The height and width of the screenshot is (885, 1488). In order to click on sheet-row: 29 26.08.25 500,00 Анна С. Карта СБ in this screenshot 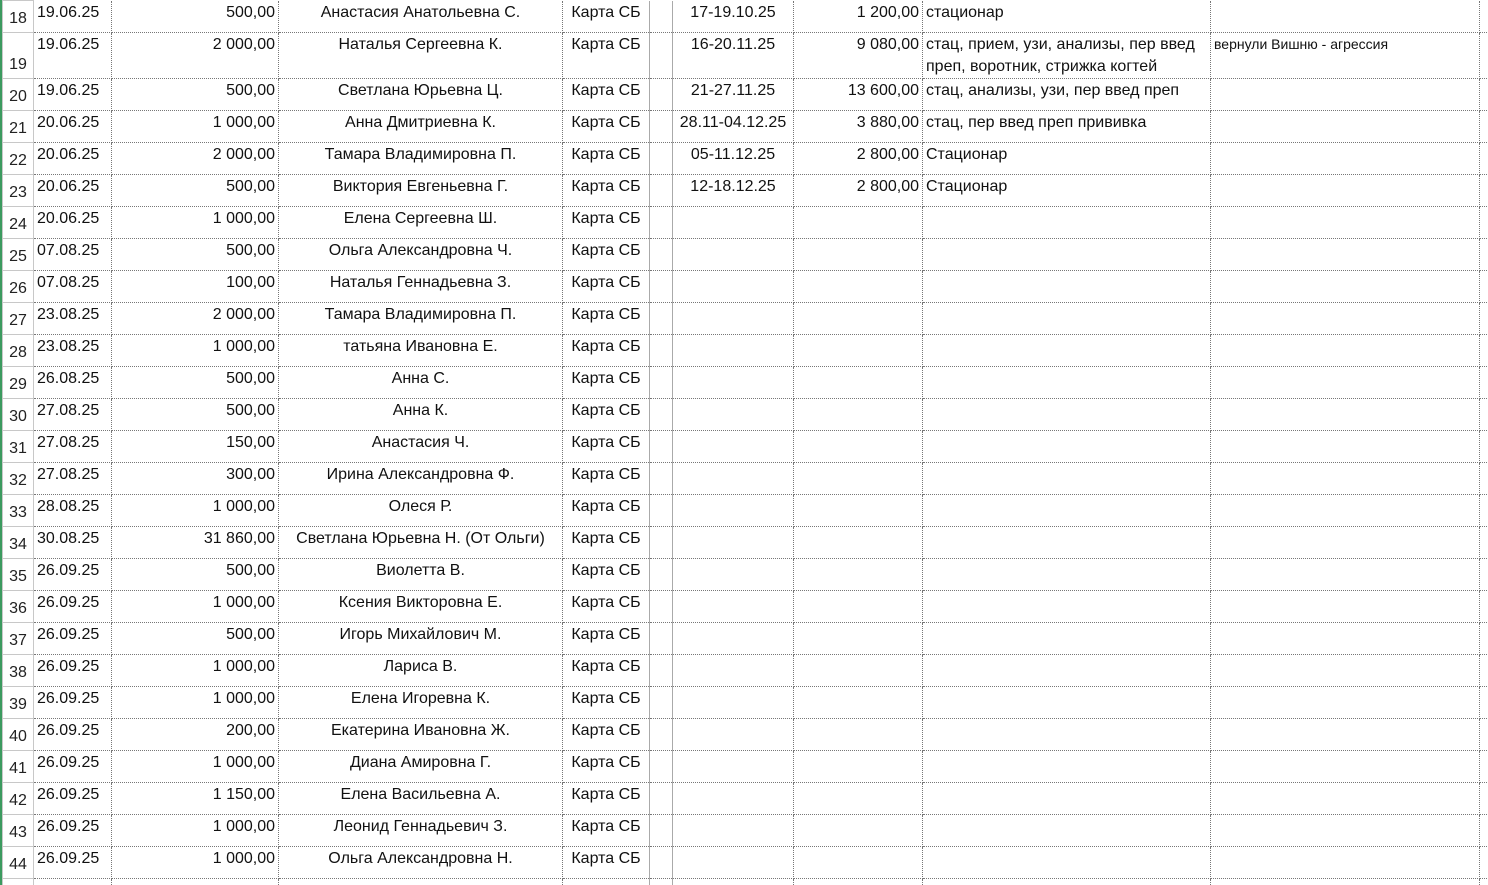, I will do `click(745, 382)`.